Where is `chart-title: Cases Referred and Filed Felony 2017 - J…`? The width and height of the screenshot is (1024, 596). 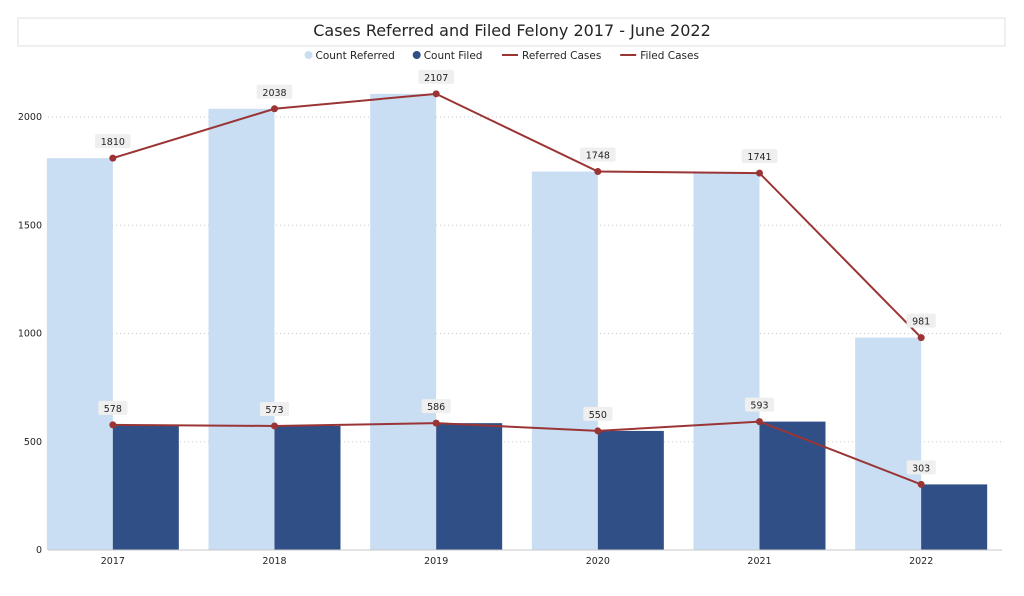 chart-title: Cases Referred and Filed Felony 2017 - J… is located at coordinates (512, 30).